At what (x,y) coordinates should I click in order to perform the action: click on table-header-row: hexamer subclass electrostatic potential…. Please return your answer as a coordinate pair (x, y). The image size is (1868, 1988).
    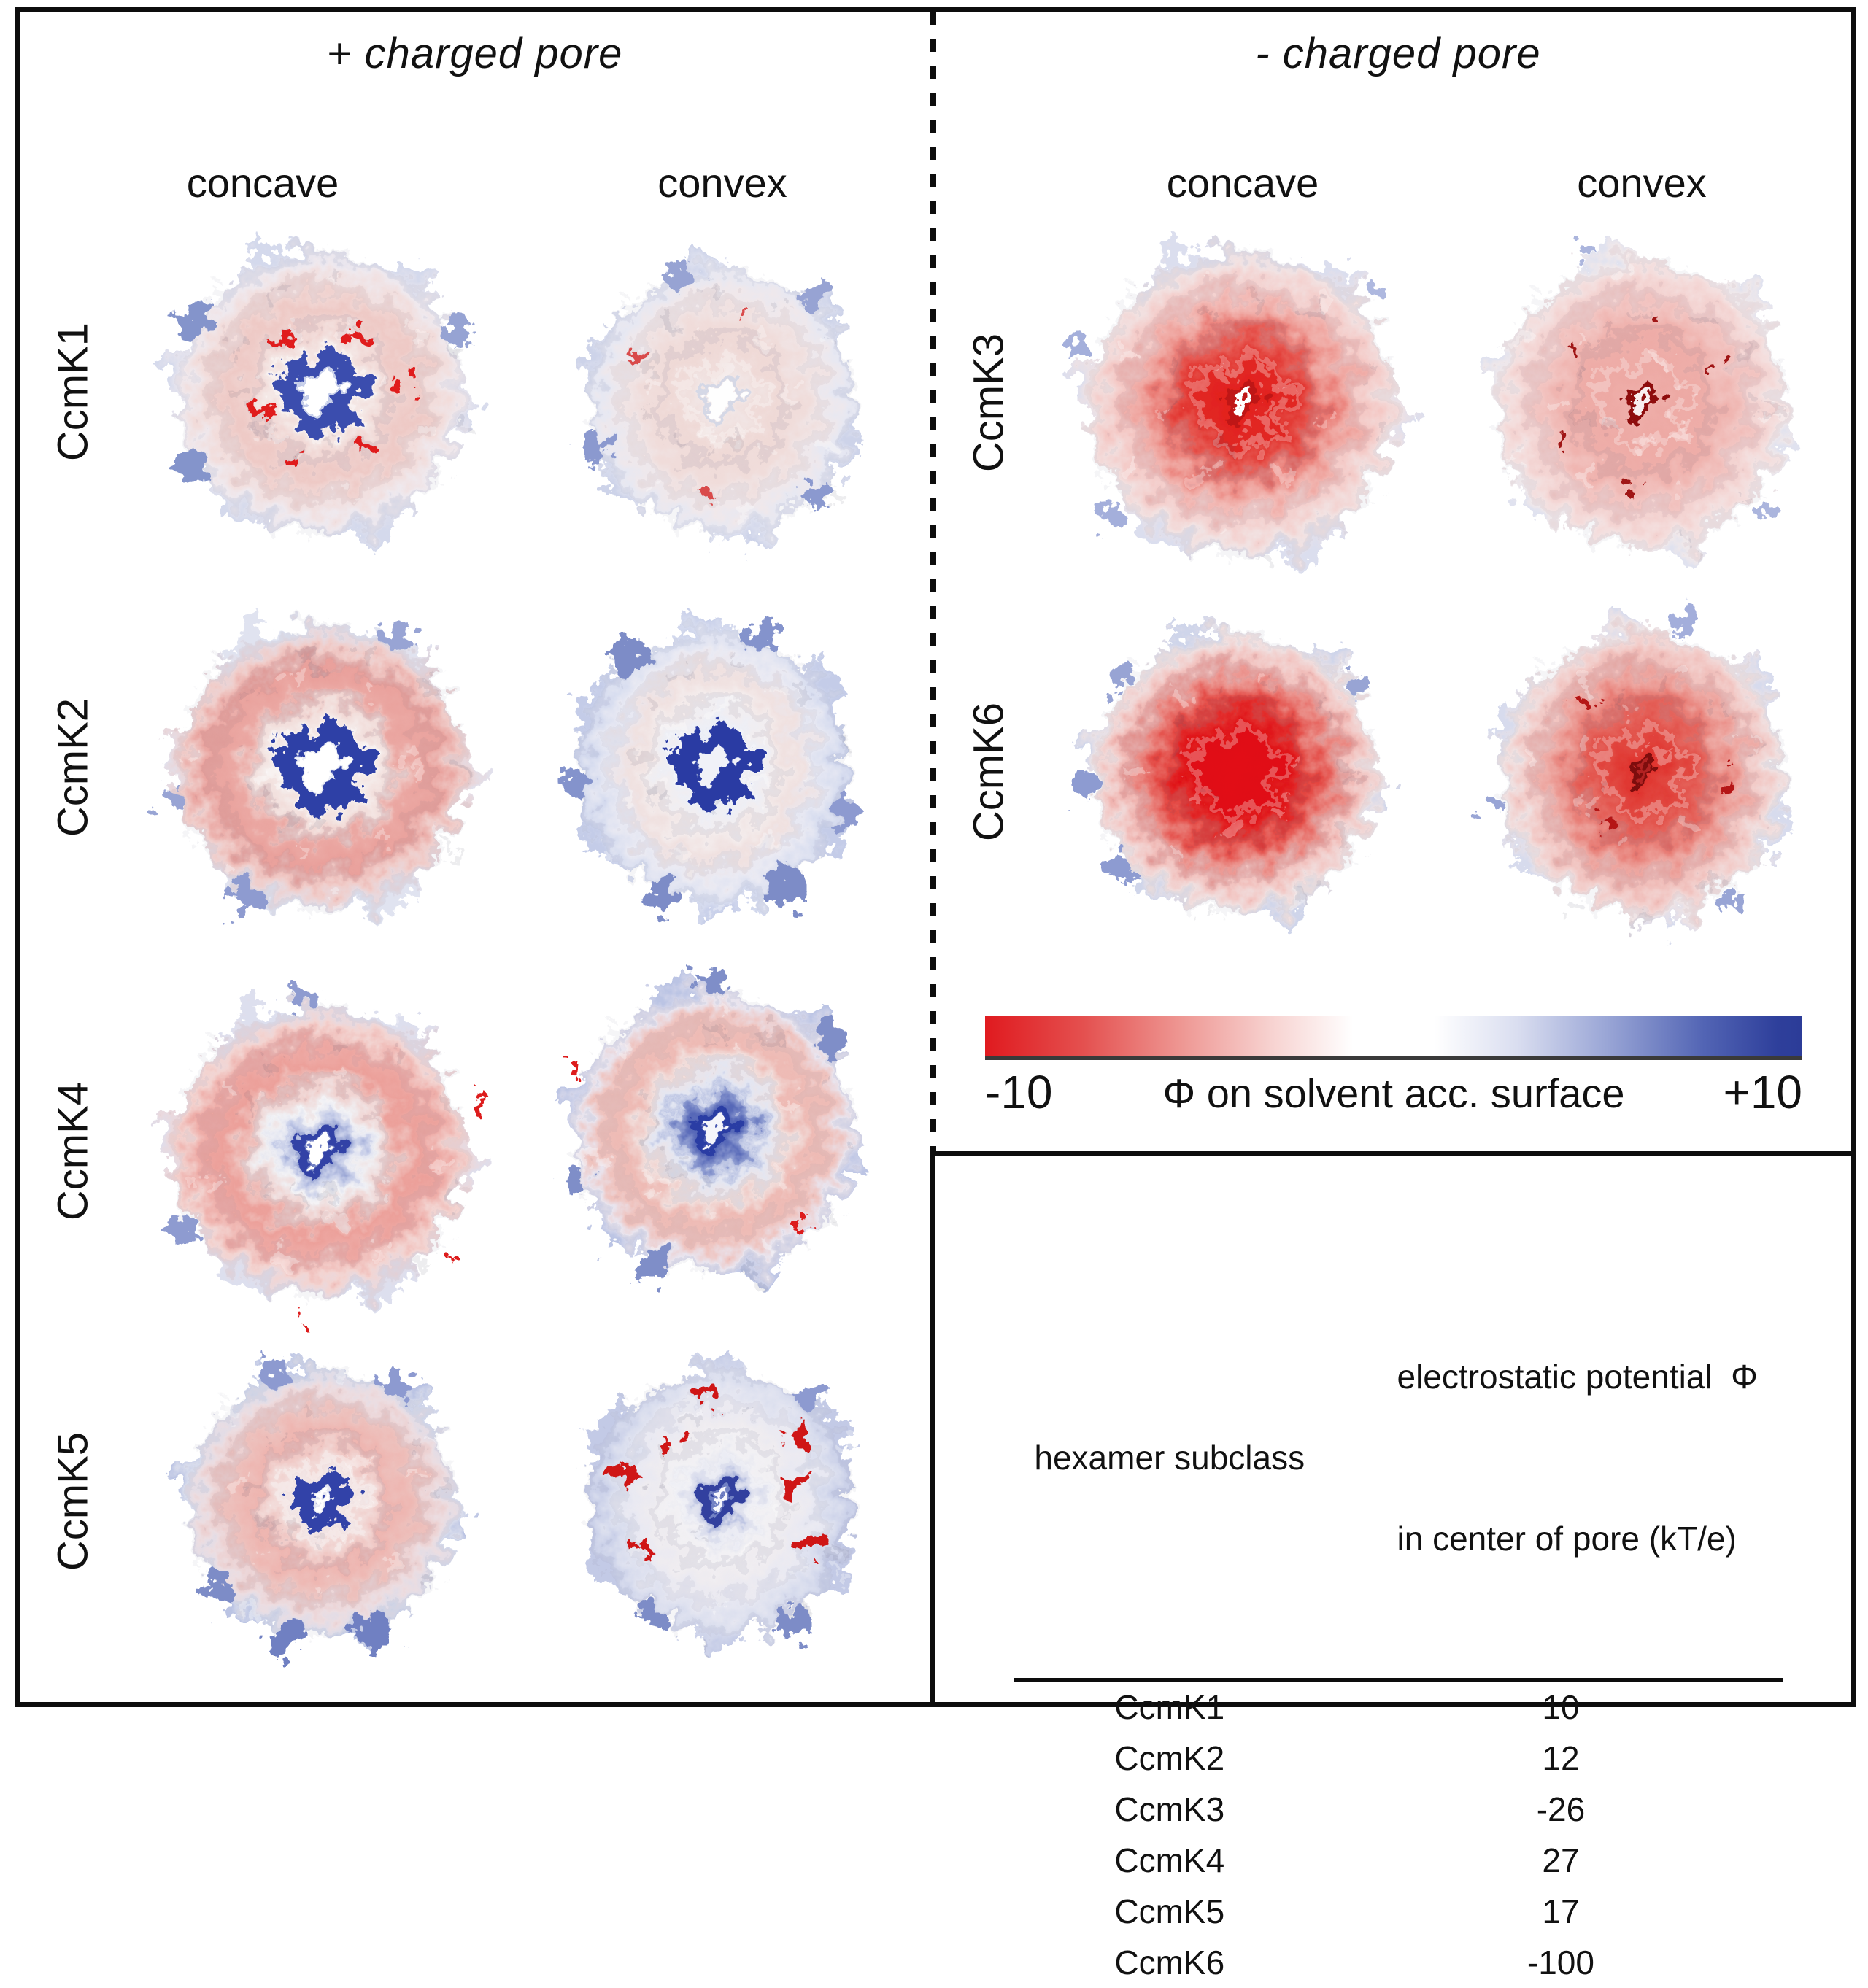
    Looking at the image, I should click on (1397, 1458).